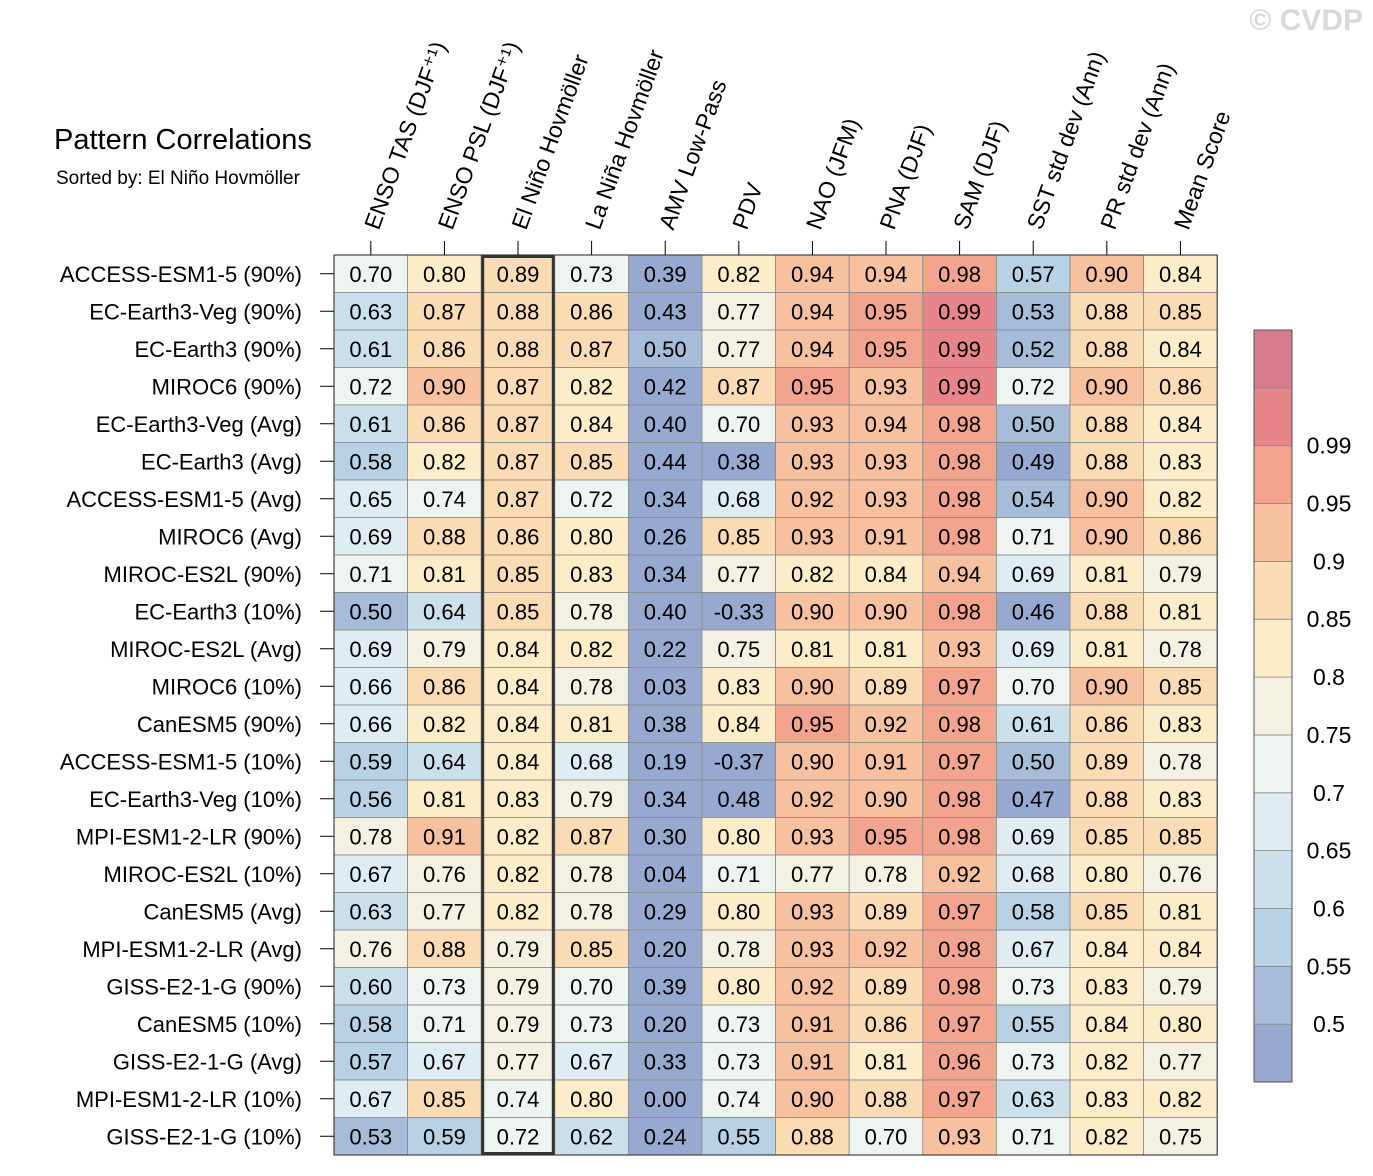 This screenshot has width=1373, height=1176. Describe the element at coordinates (665, 611) in the screenshot. I see `cell-value-label: 0.40` at that location.